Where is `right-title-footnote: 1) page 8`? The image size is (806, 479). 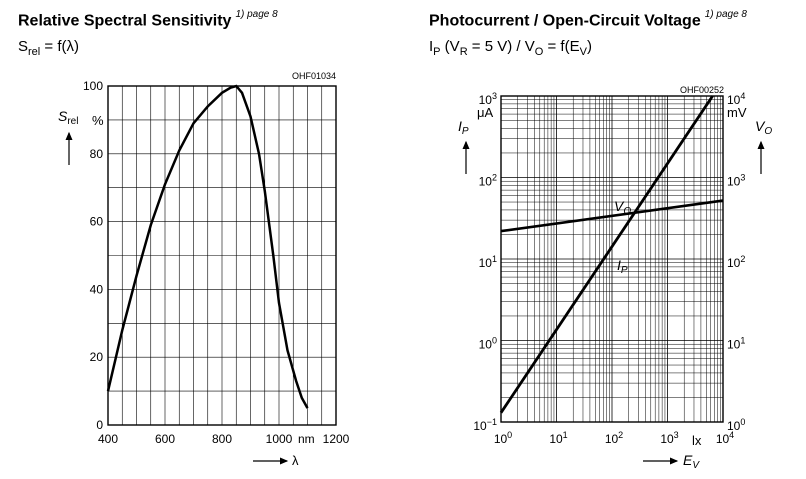
right-title-footnote: 1) page 8 is located at coordinates (725, 14).